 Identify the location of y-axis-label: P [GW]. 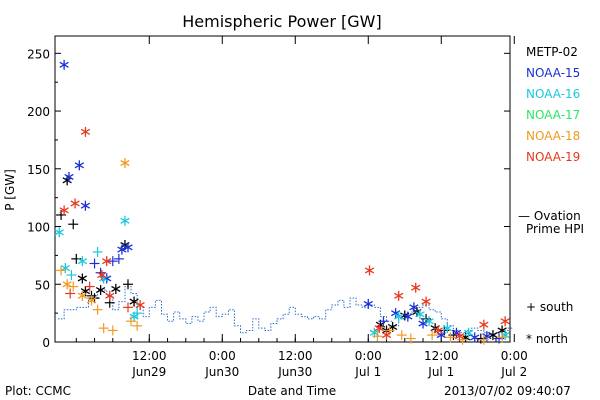
(10, 190).